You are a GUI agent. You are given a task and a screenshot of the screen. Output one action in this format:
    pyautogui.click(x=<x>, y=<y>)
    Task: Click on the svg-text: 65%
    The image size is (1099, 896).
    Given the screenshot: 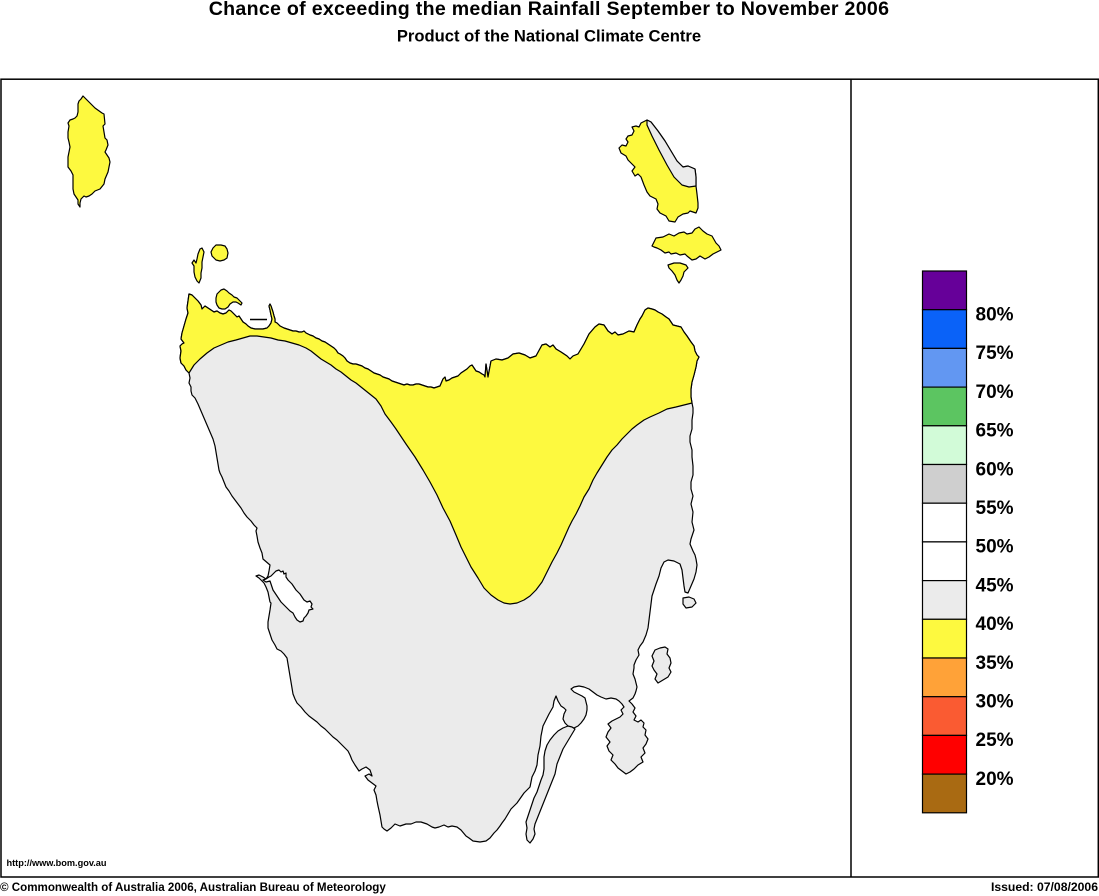 What is the action you would take?
    pyautogui.click(x=995, y=431)
    